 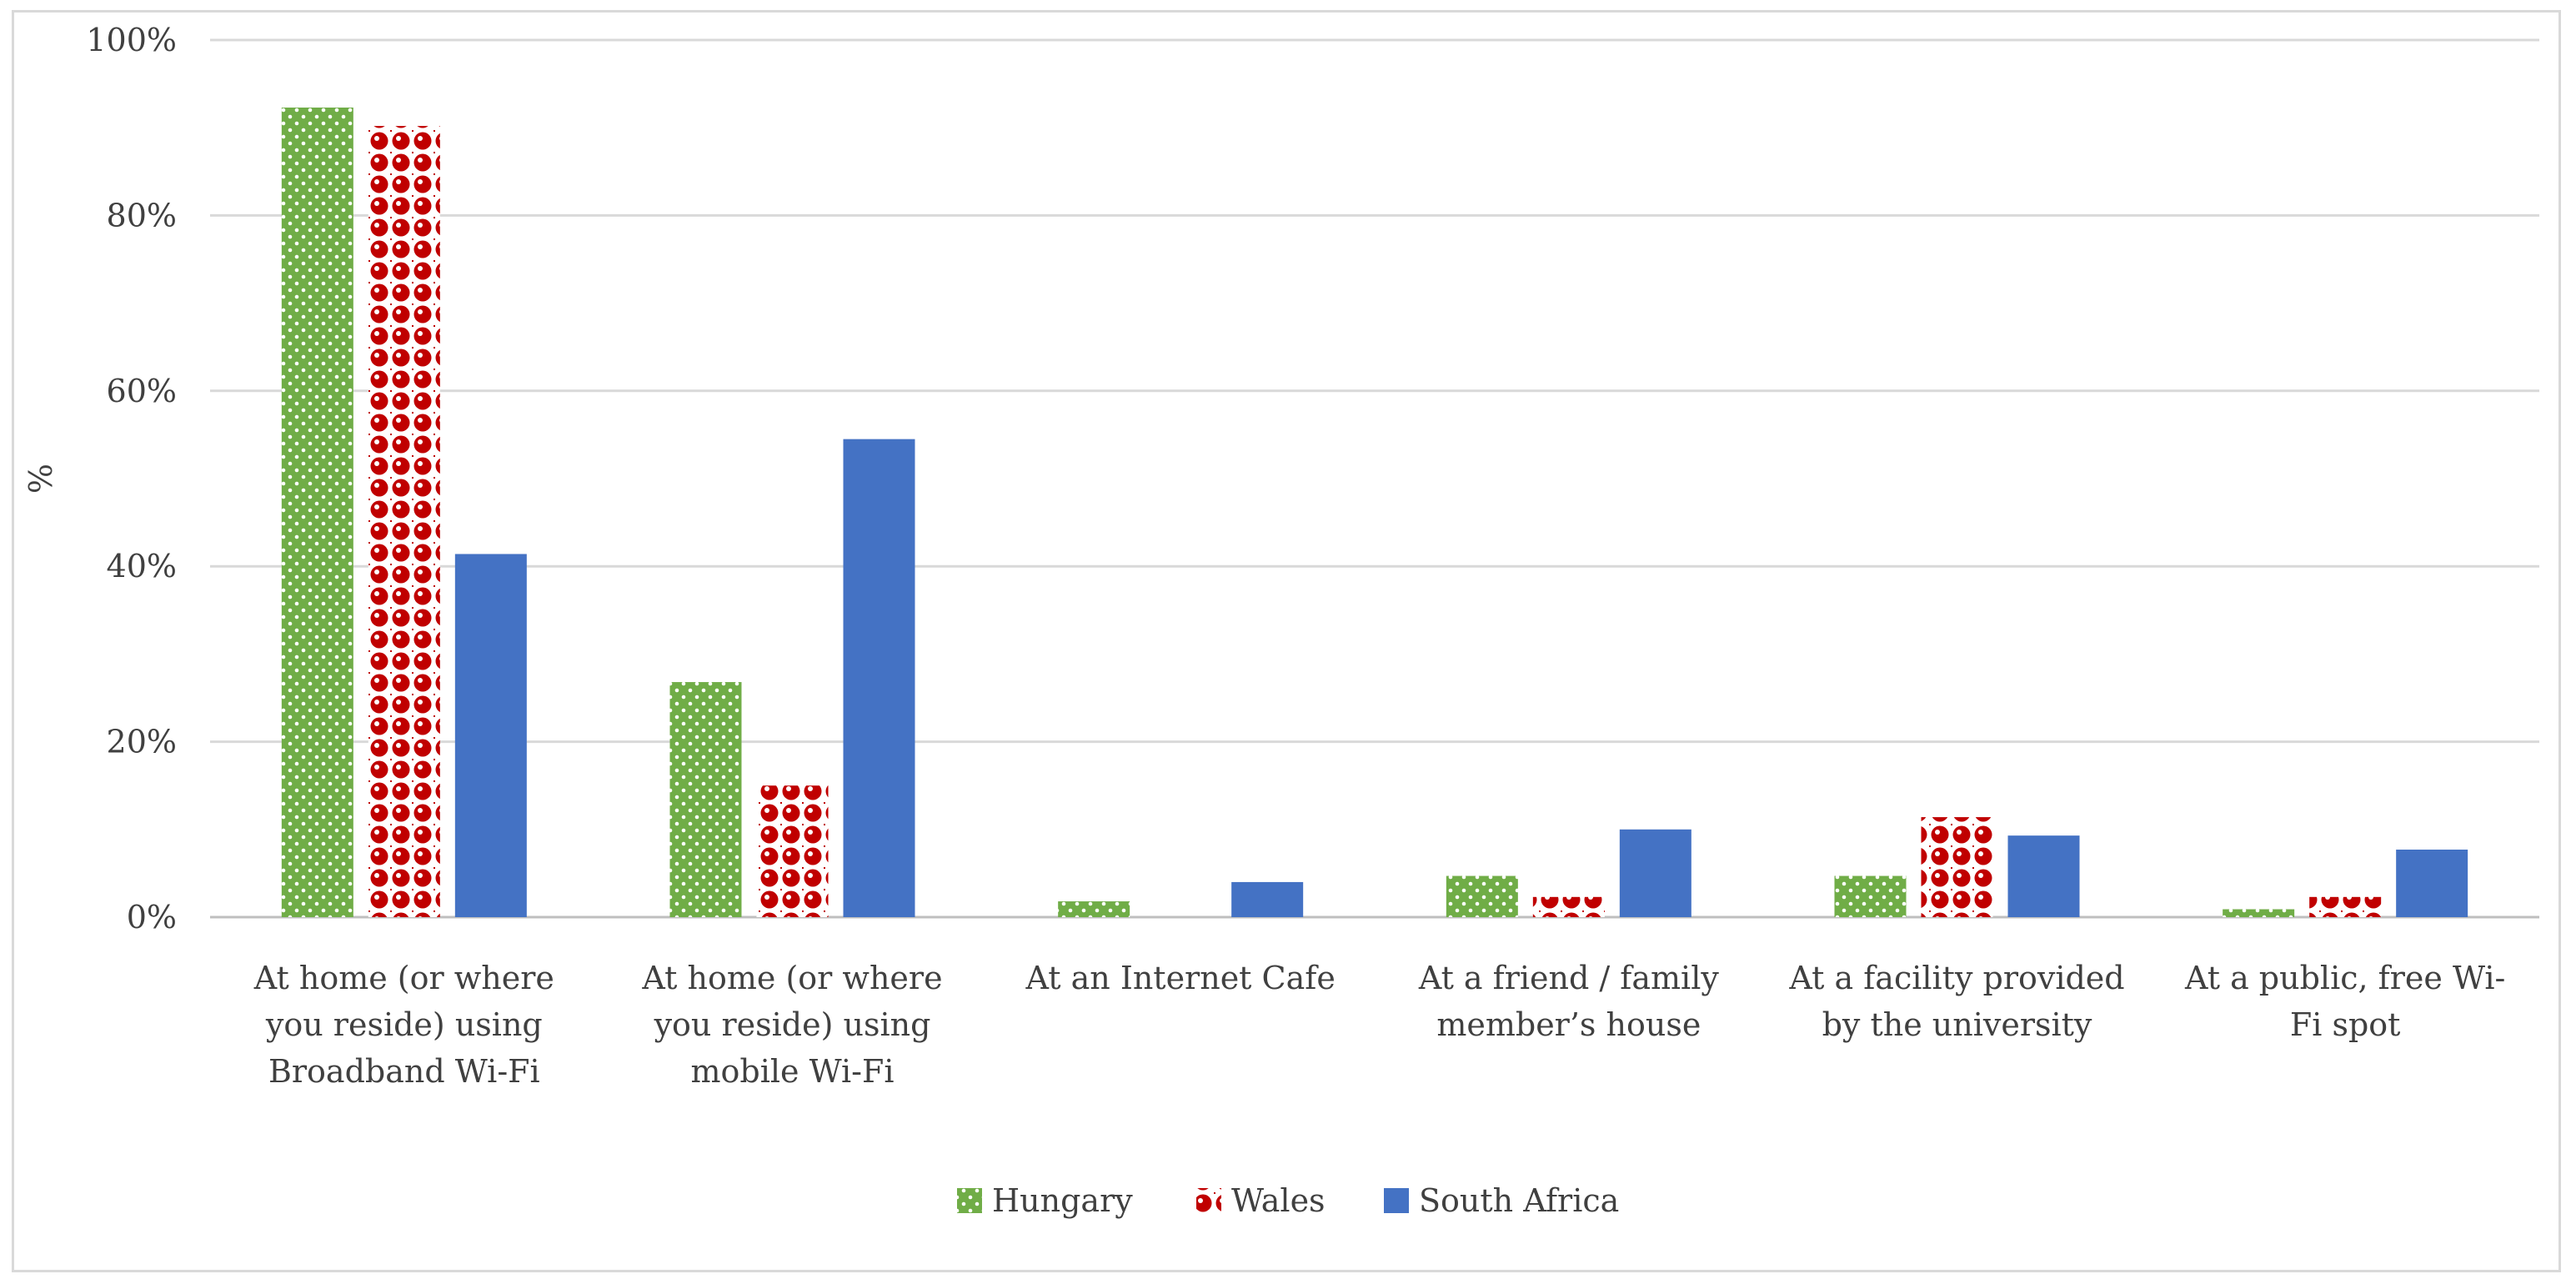 What do you see at coordinates (142, 215) in the screenshot?
I see `y-tick-label: 80%` at bounding box center [142, 215].